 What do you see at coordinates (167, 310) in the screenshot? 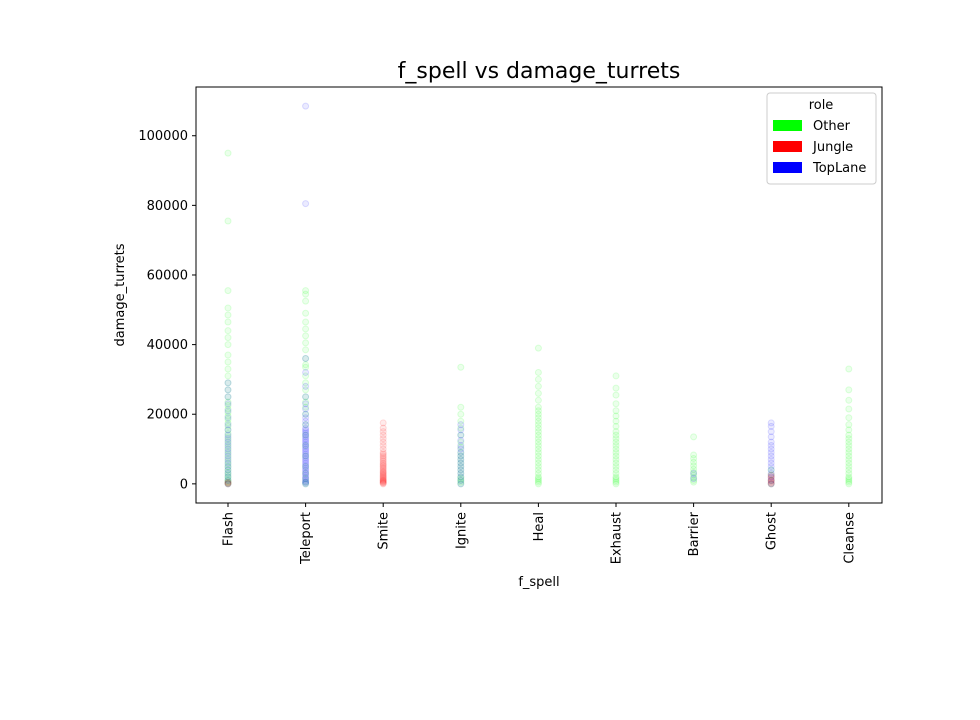
I see `y-axis-ticks: 0 20000 40000 60000 80000 100000` at bounding box center [167, 310].